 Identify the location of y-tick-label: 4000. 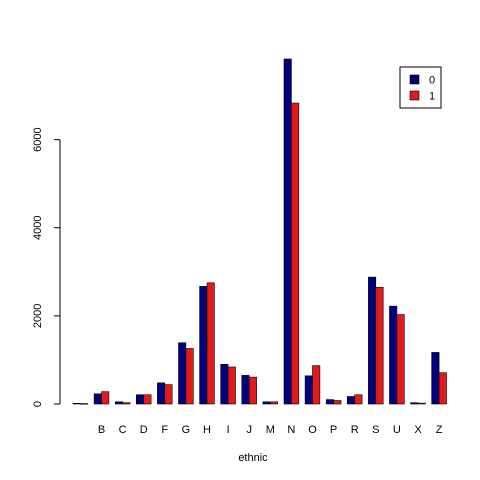
(38, 228).